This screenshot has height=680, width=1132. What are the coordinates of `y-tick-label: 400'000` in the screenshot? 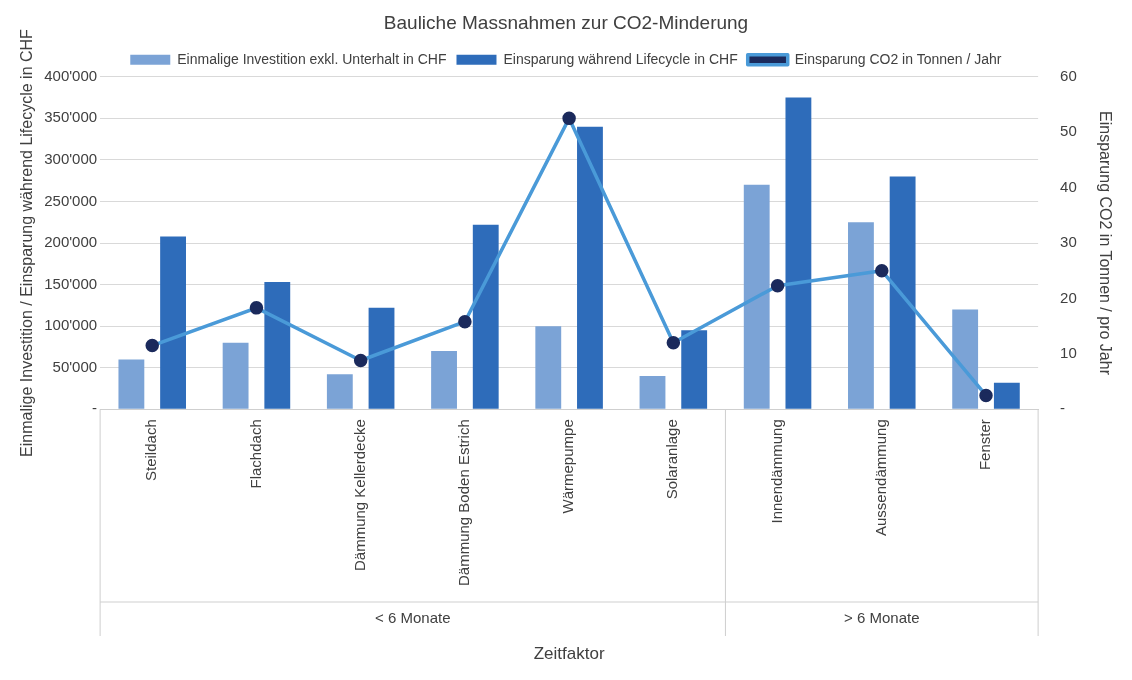 It's located at (71, 75).